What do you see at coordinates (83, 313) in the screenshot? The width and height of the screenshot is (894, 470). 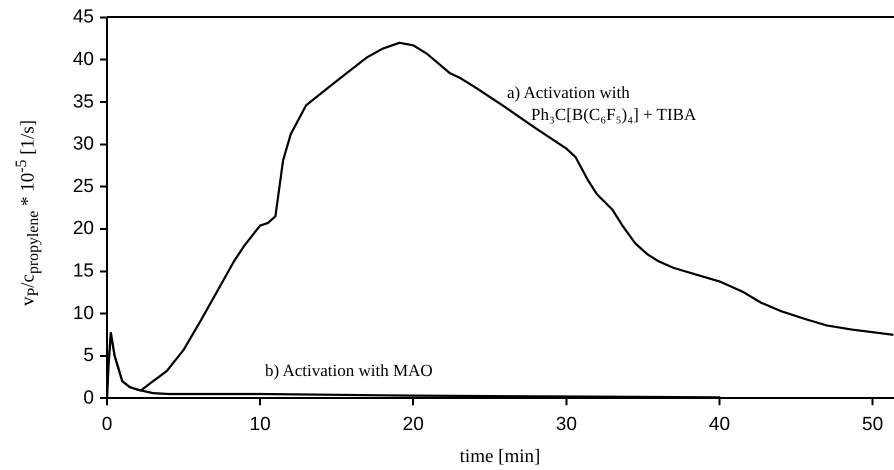 I see `y-tick-label: 10` at bounding box center [83, 313].